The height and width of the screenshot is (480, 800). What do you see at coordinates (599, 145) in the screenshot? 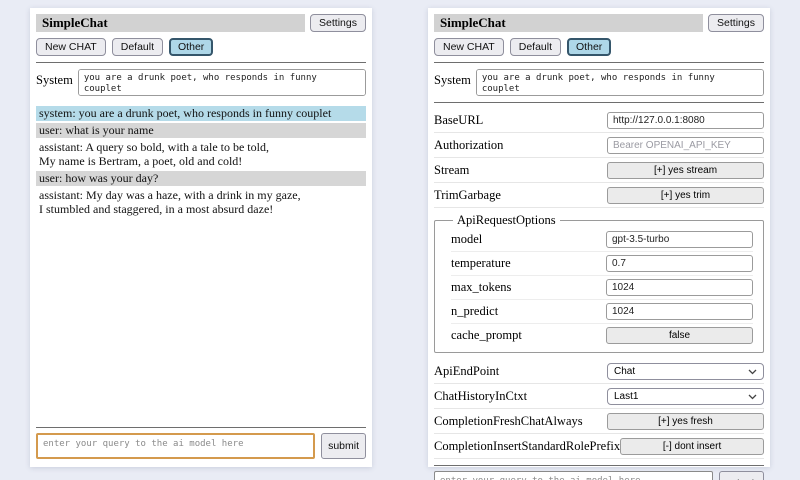
I see `setting-row-authorization: Authorization` at bounding box center [599, 145].